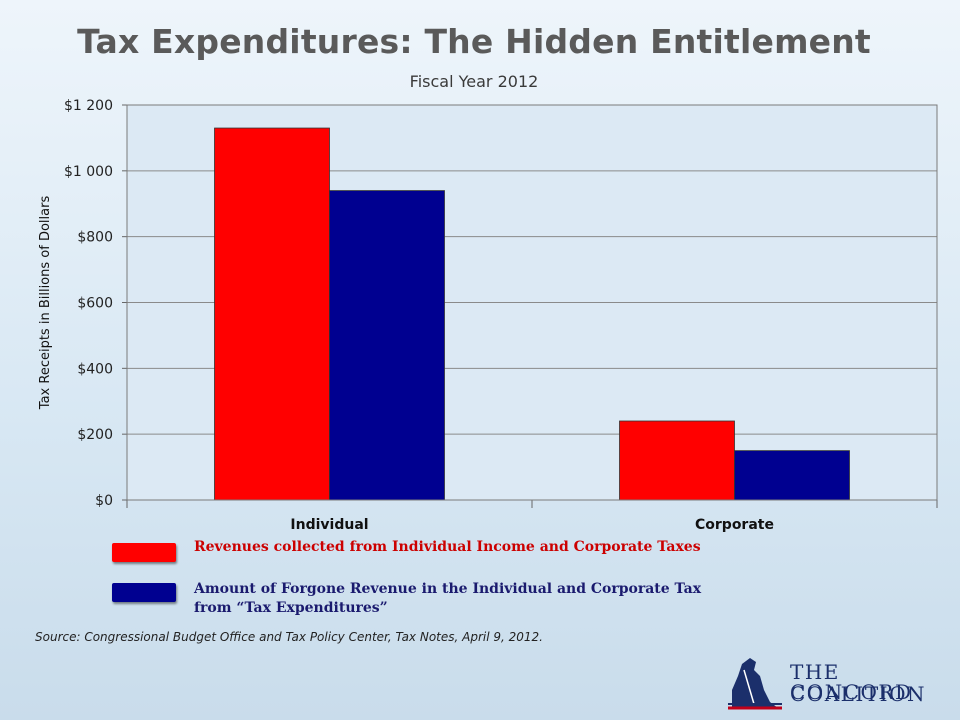  I want to click on legend-line: from “Tax Expenditures”, so click(291, 608).